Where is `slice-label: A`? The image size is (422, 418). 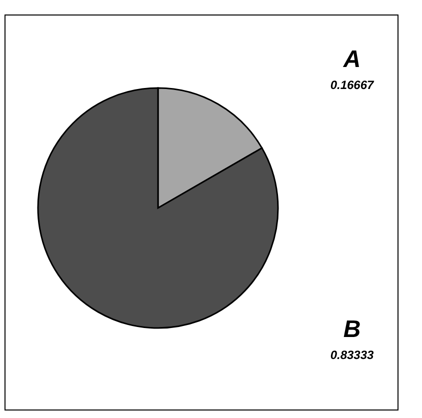
slice-label: A is located at coordinates (351, 59).